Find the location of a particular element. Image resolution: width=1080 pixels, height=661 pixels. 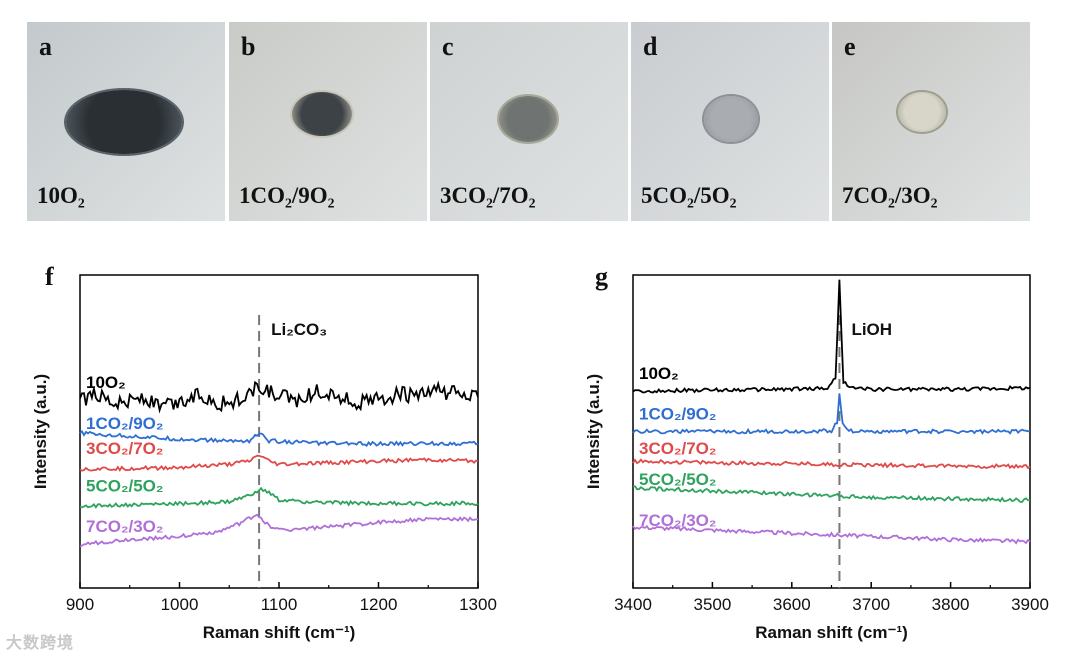

chart-panel-label: g is located at coordinates (601, 276).